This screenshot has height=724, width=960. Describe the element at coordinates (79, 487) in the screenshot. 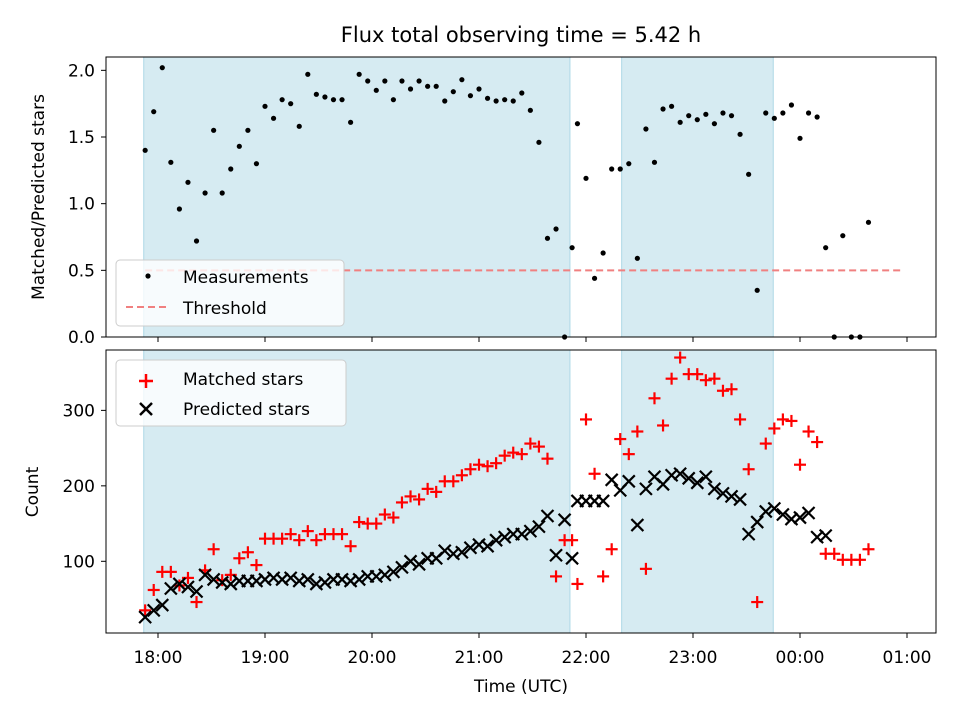

I see `bottom-y-tick-label: 200` at that location.